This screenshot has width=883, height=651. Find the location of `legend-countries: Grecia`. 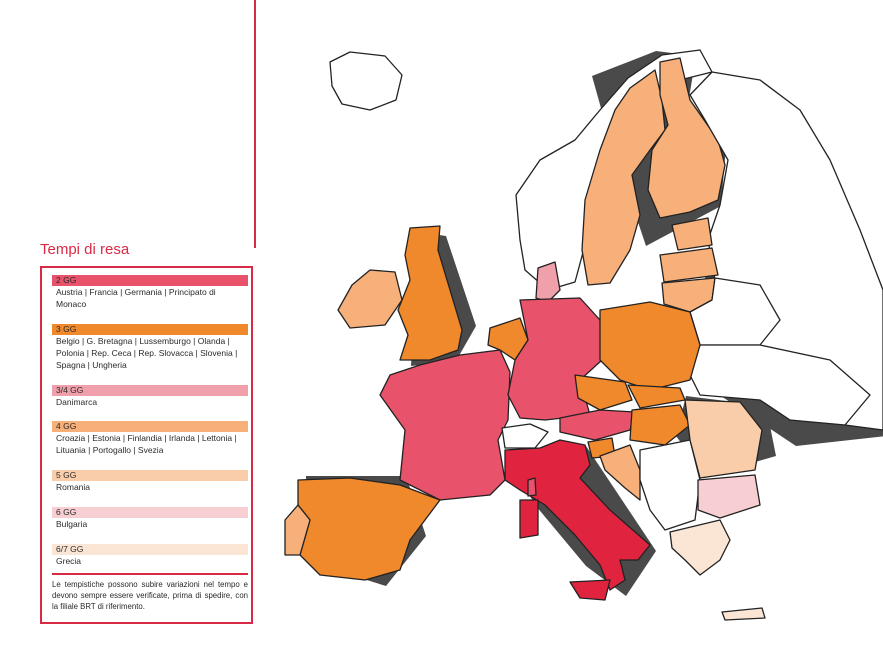

legend-countries: Grecia is located at coordinates (69, 561).